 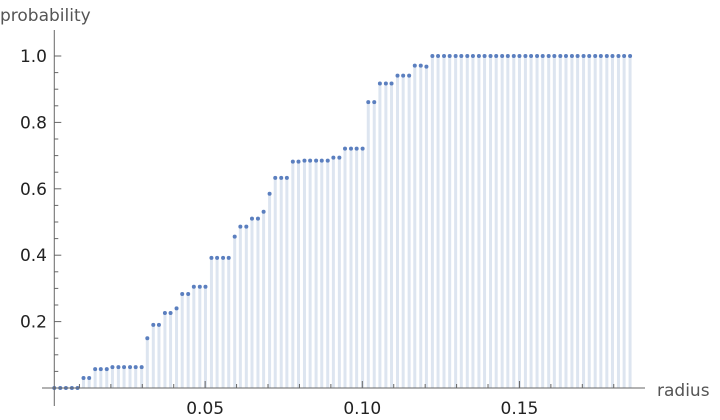 I want to click on x-tick-label: 0.15, so click(x=520, y=409).